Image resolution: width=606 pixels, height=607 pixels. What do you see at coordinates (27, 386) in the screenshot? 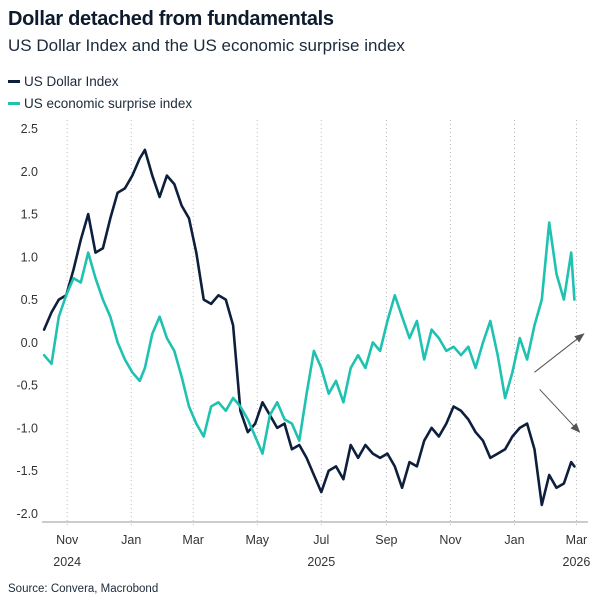
I see `y-tick-label: -0.5` at bounding box center [27, 386].